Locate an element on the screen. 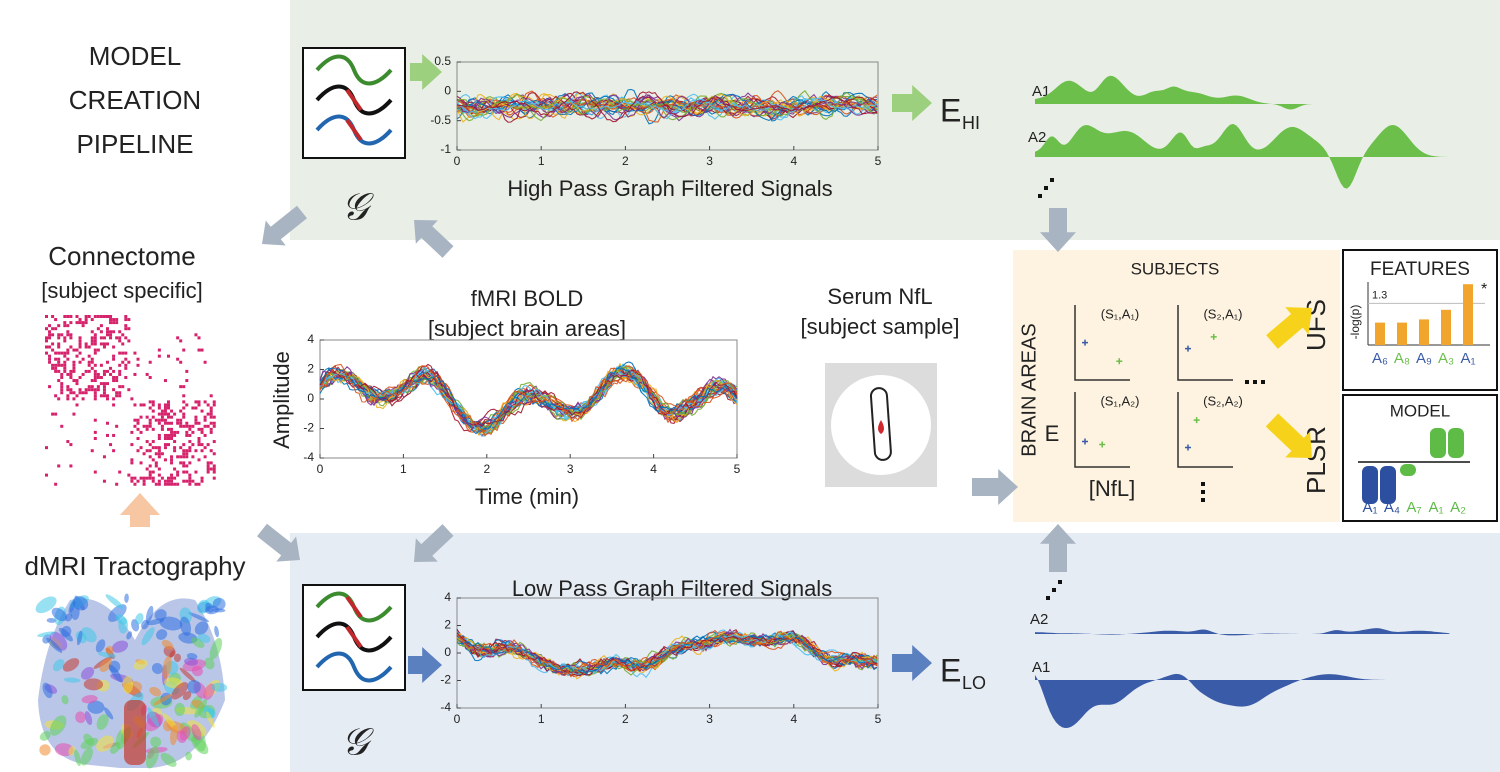 This screenshot has height=772, width=1500. y-tick-label: 4 is located at coordinates (310, 339).